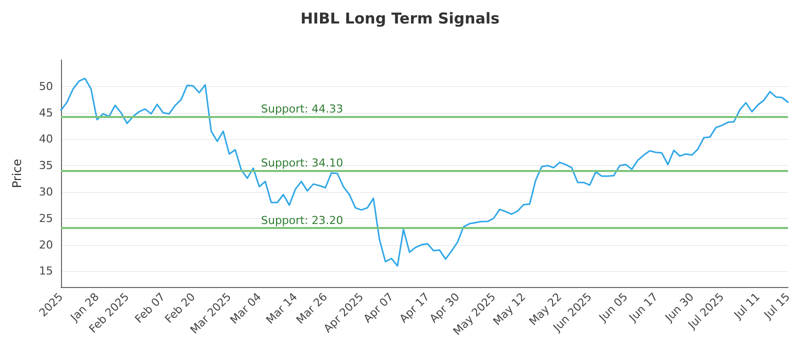  Describe the element at coordinates (378, 308) in the screenshot. I see `x-tick-label: Apr 07` at that location.